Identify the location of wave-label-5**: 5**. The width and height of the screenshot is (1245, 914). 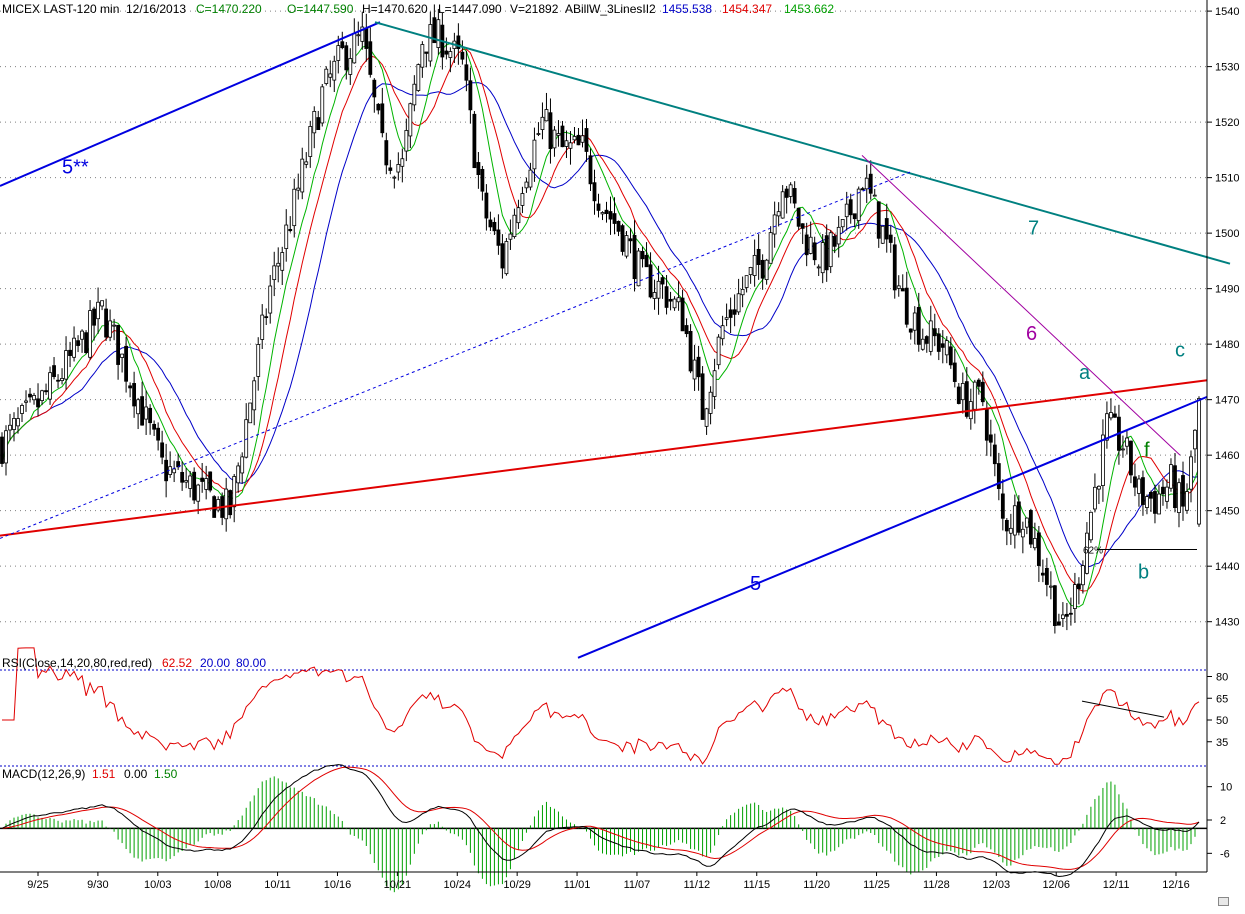
(75, 168).